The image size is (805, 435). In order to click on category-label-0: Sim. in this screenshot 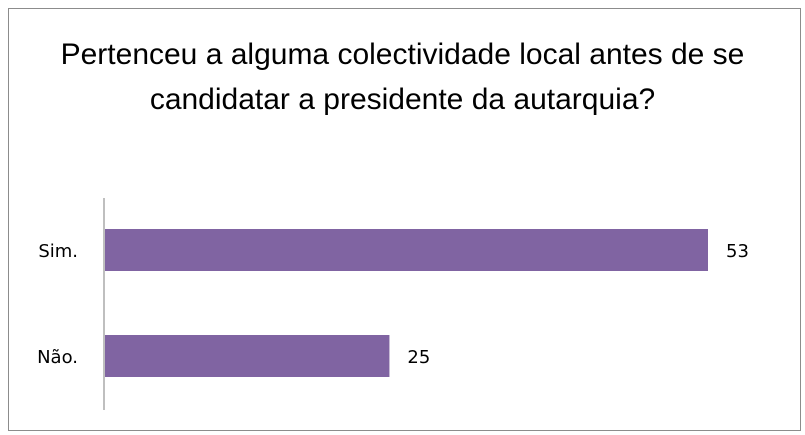, I will do `click(58, 251)`.